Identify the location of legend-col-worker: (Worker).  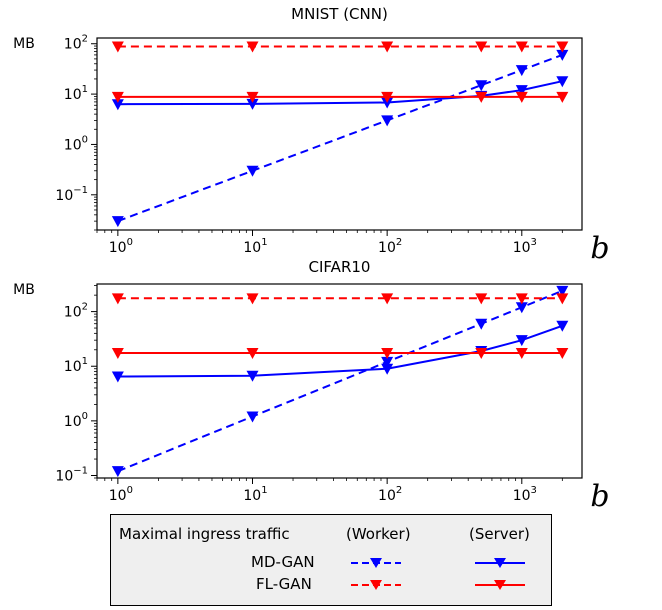
(378, 534).